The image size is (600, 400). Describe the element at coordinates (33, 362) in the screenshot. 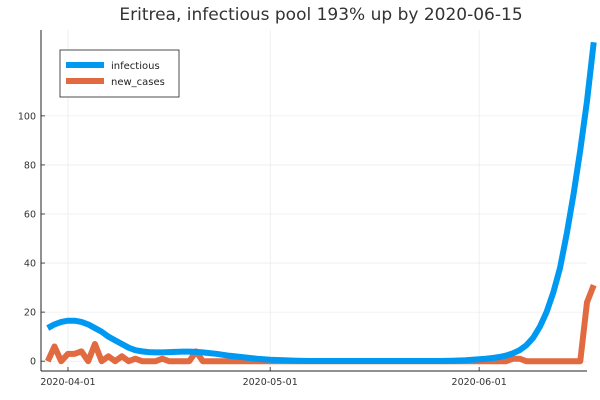

I see `y-tick-label: 0` at that location.